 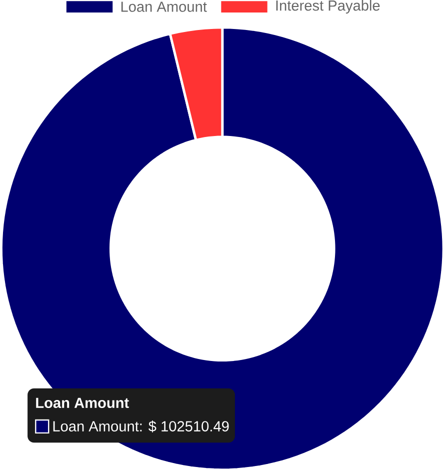 I want to click on text: Loan Amount, so click(x=83, y=403).